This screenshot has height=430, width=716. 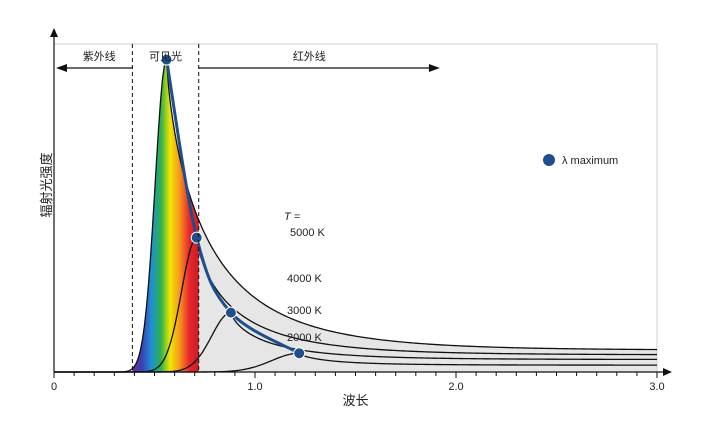 I want to click on region-label-visible: 可见光, so click(x=165, y=56).